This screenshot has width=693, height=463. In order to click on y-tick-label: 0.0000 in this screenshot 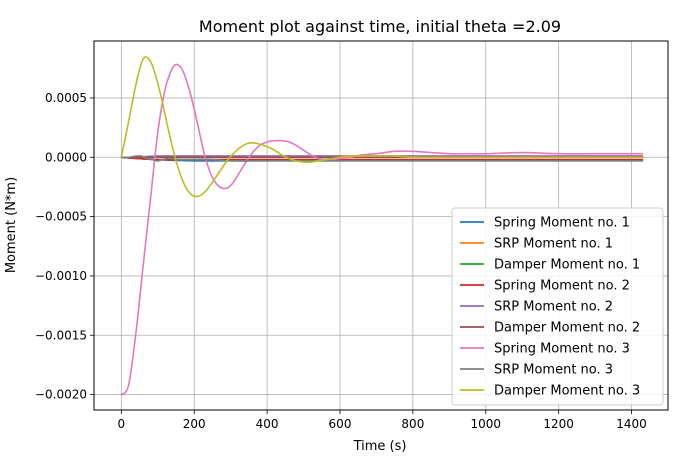, I will do `click(66, 157)`.